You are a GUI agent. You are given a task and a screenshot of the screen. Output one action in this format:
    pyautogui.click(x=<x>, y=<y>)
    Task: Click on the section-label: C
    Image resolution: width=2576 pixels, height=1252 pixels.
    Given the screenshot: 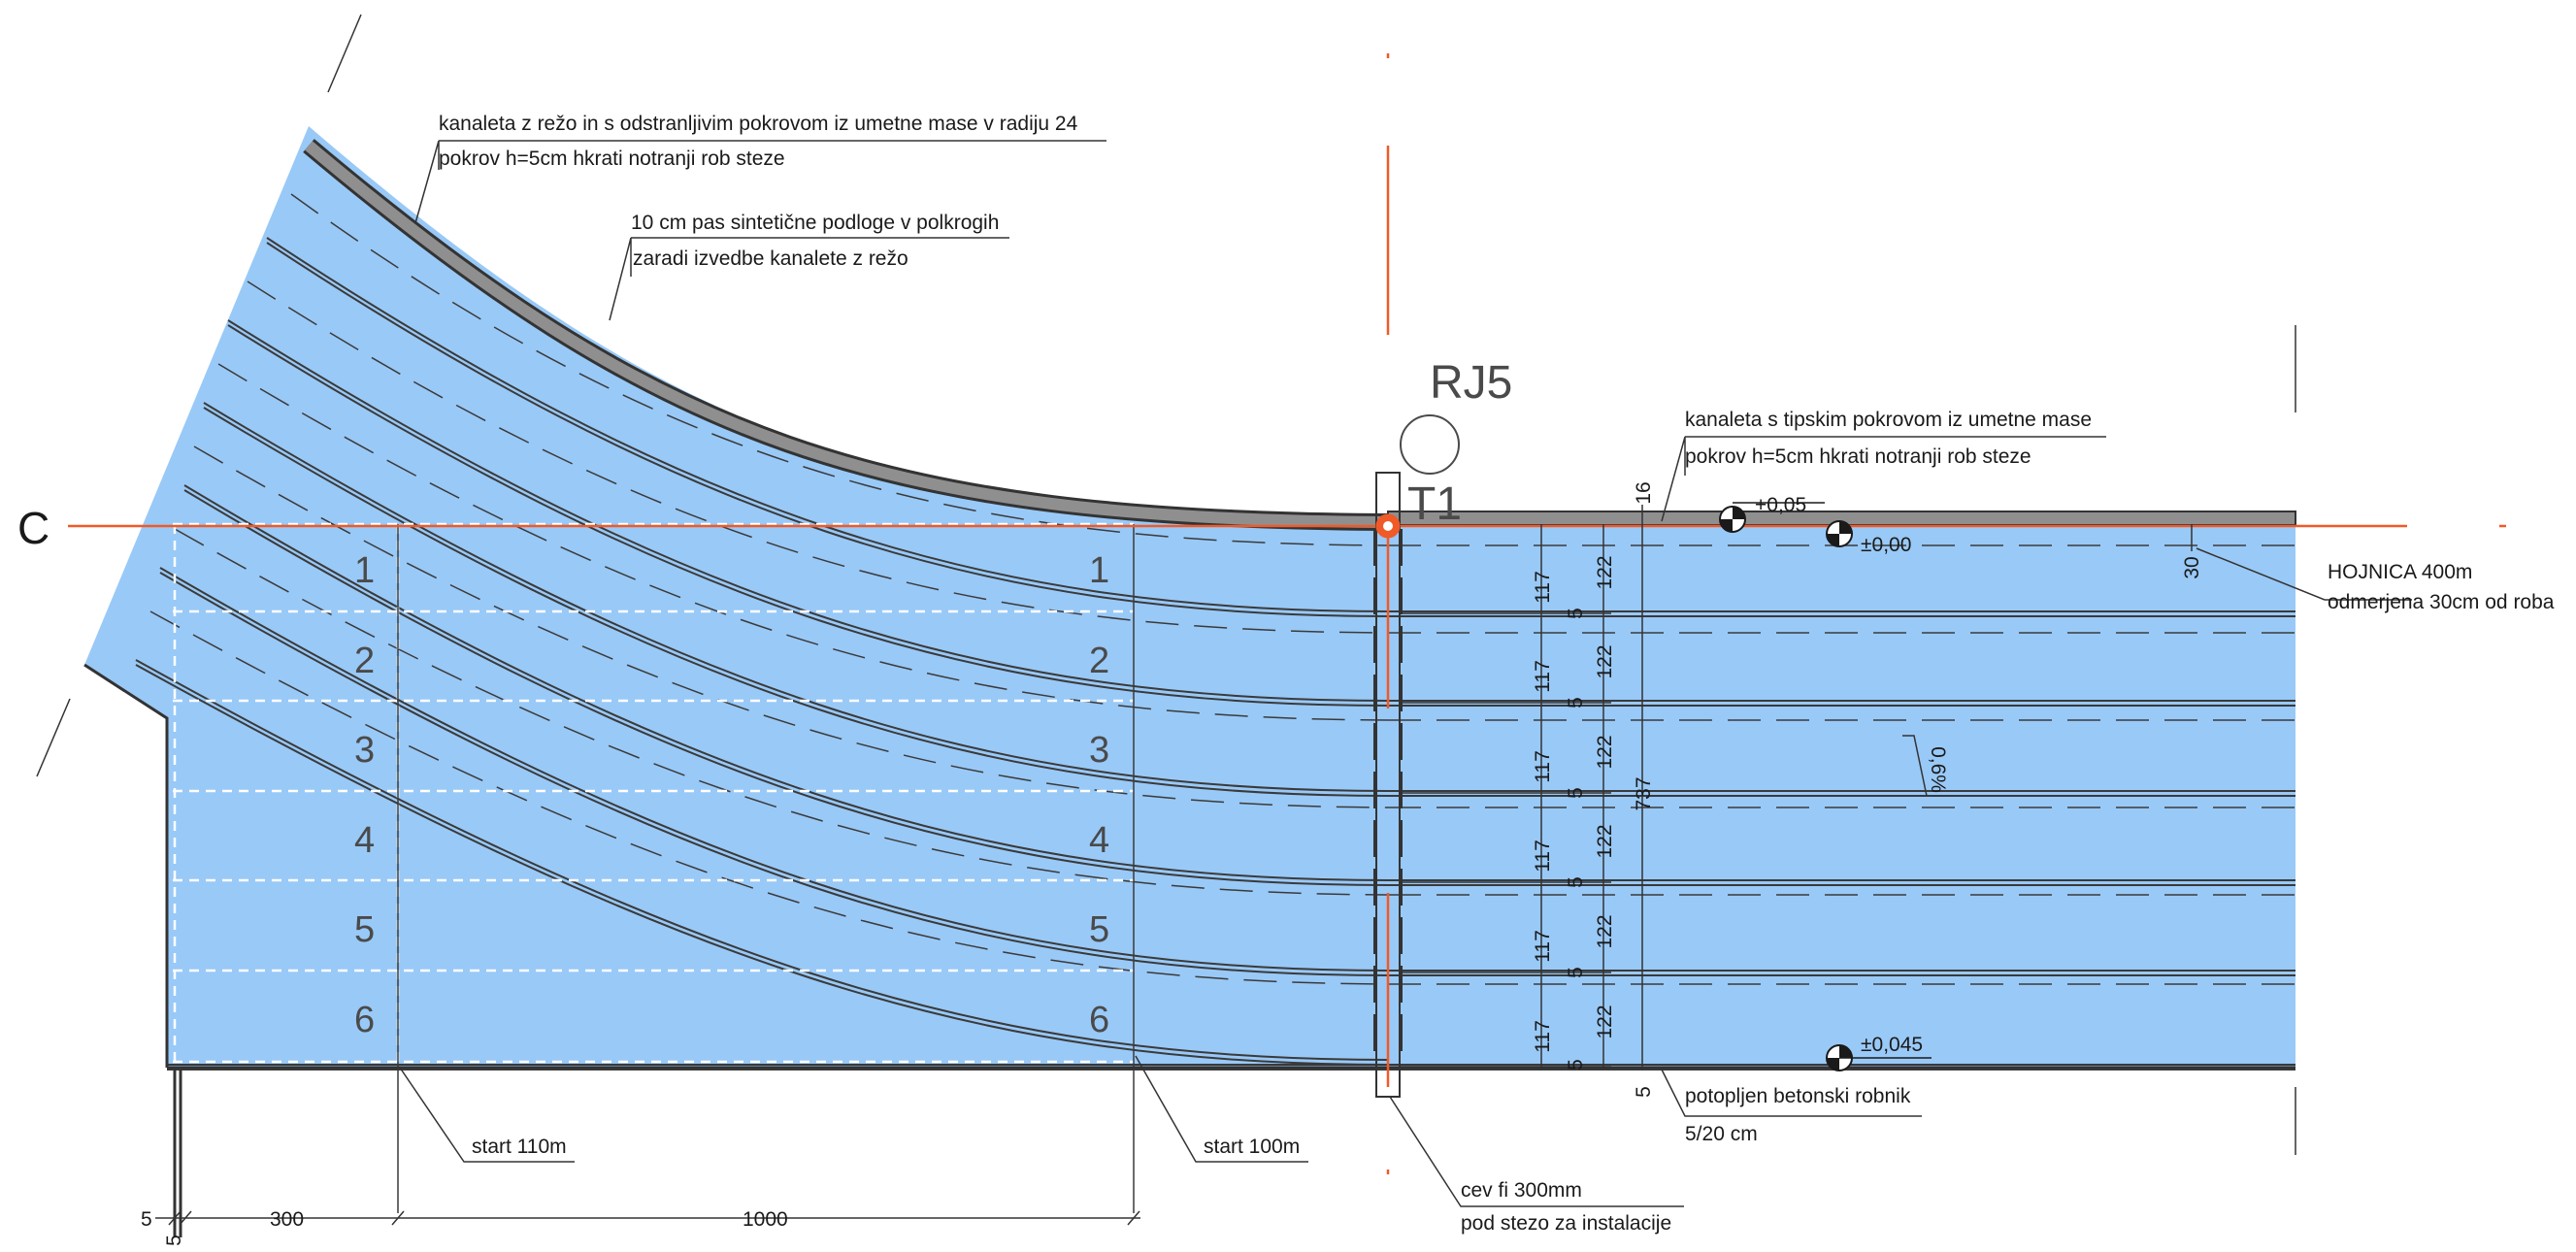 What is the action you would take?
    pyautogui.click(x=33, y=528)
    